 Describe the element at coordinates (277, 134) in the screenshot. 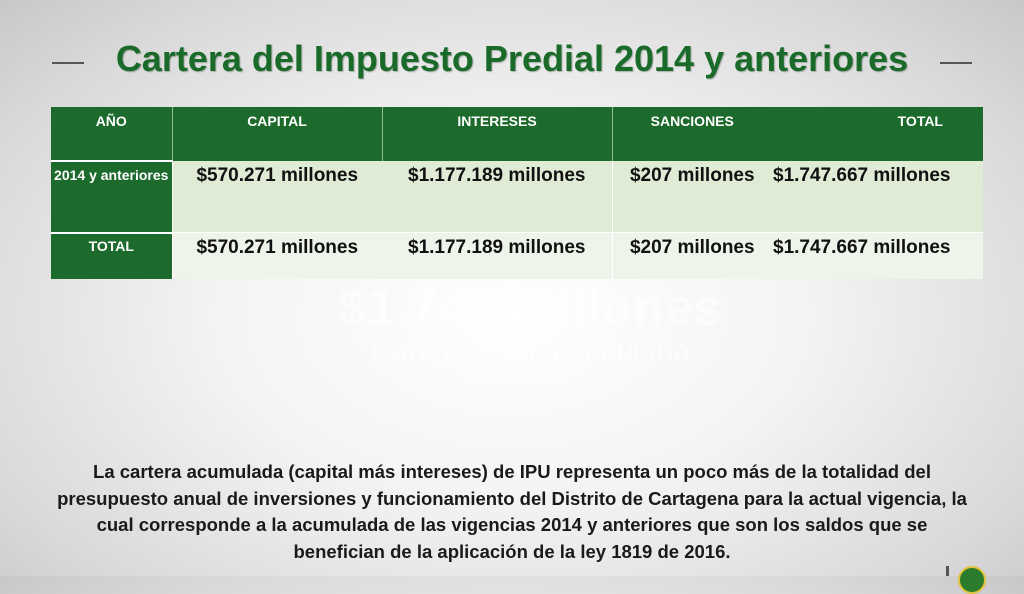

I see `header-capital: CAPITAL` at that location.